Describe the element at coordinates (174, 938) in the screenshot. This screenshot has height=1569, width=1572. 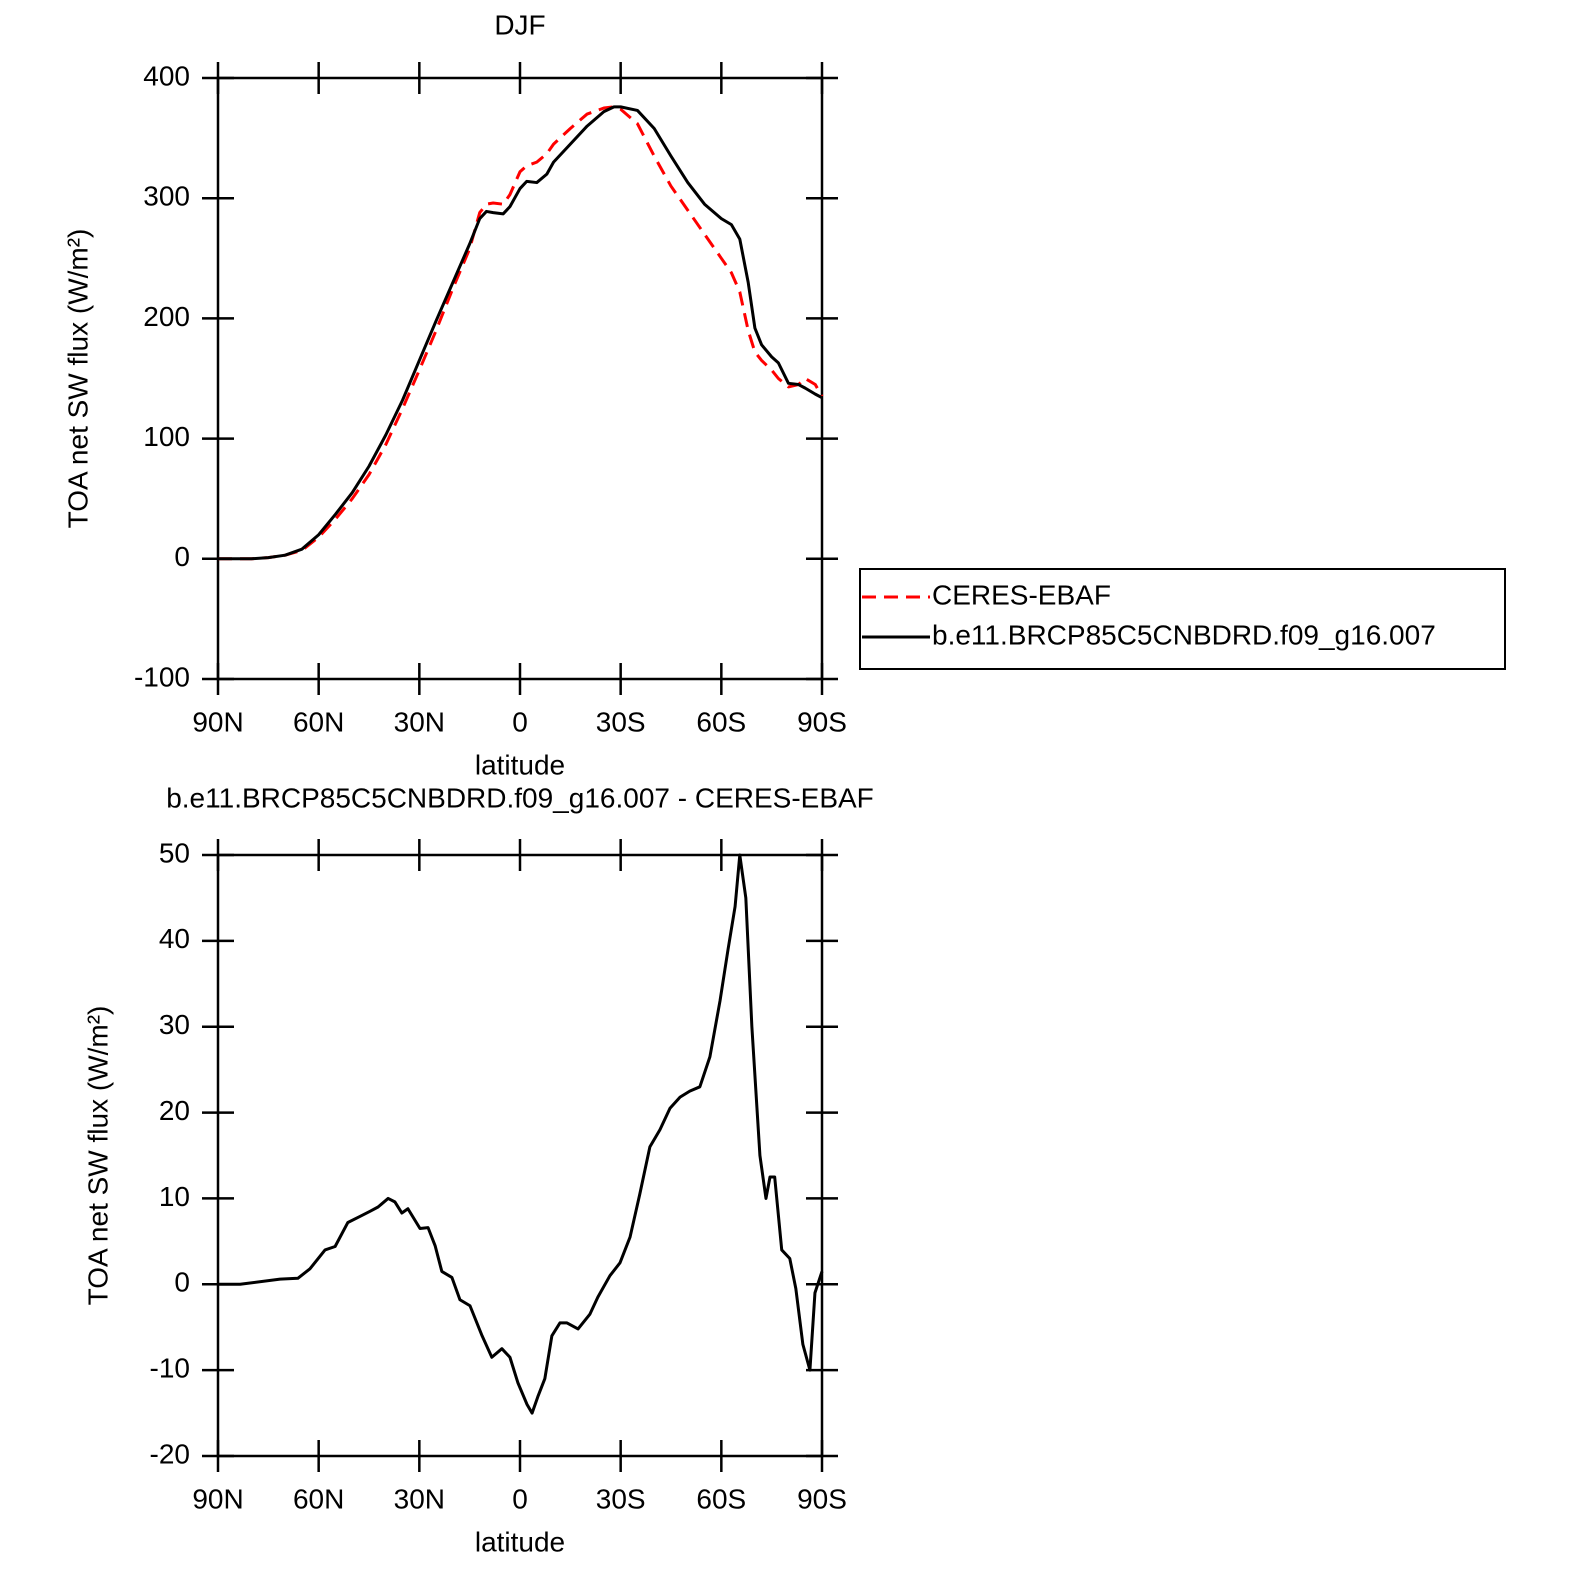
I see `y-tick-label: 40` at that location.